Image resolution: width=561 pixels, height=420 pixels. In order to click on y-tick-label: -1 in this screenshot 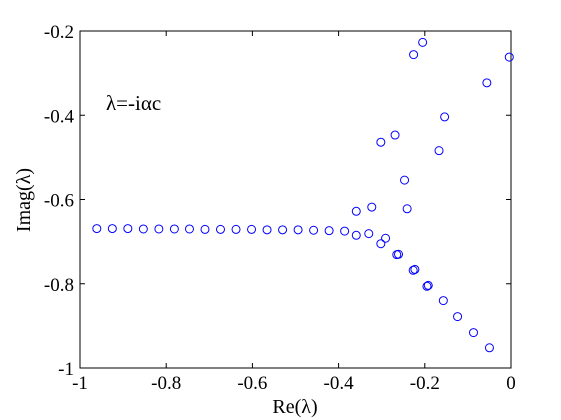, I will do `click(66, 369)`.